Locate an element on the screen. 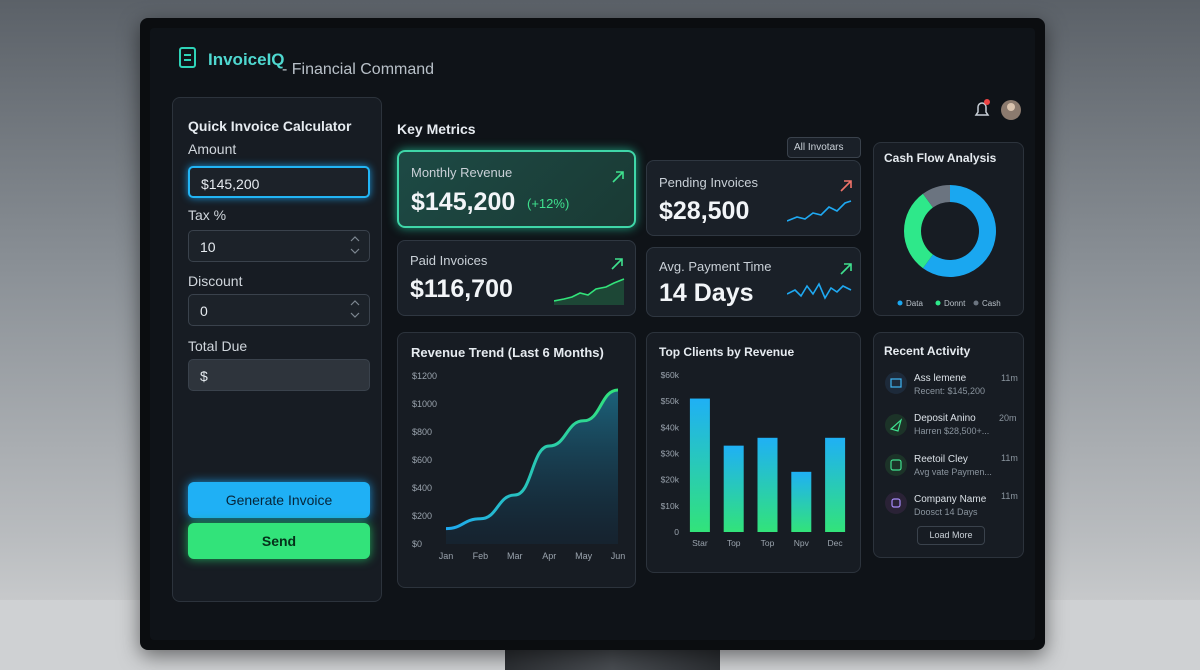 Image resolution: width=1200 pixels, height=670 pixels. activity-title: Recent Activity is located at coordinates (927, 351).